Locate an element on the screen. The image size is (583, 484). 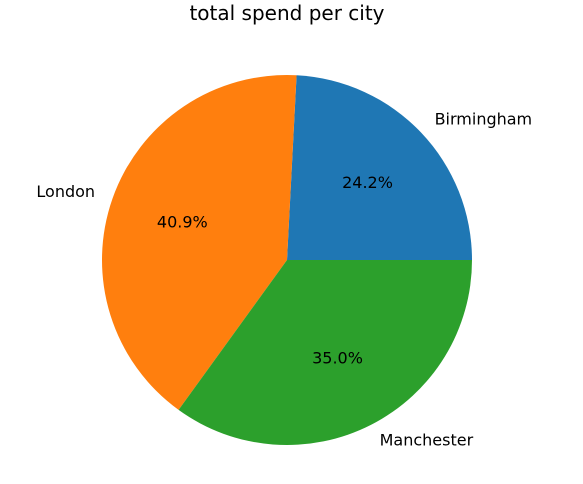
slice-label-birmingham: Birmingham is located at coordinates (484, 118).